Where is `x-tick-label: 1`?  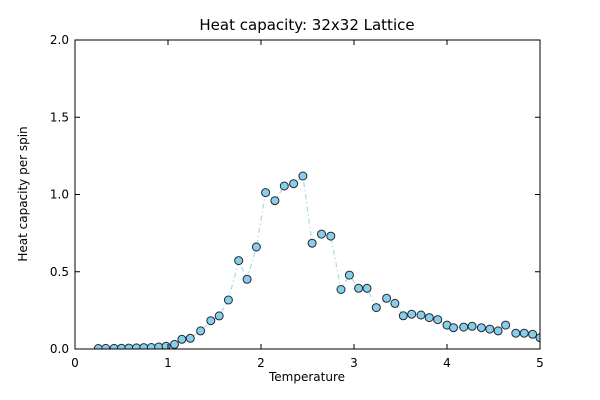
x-tick-label: 1 is located at coordinates (168, 363).